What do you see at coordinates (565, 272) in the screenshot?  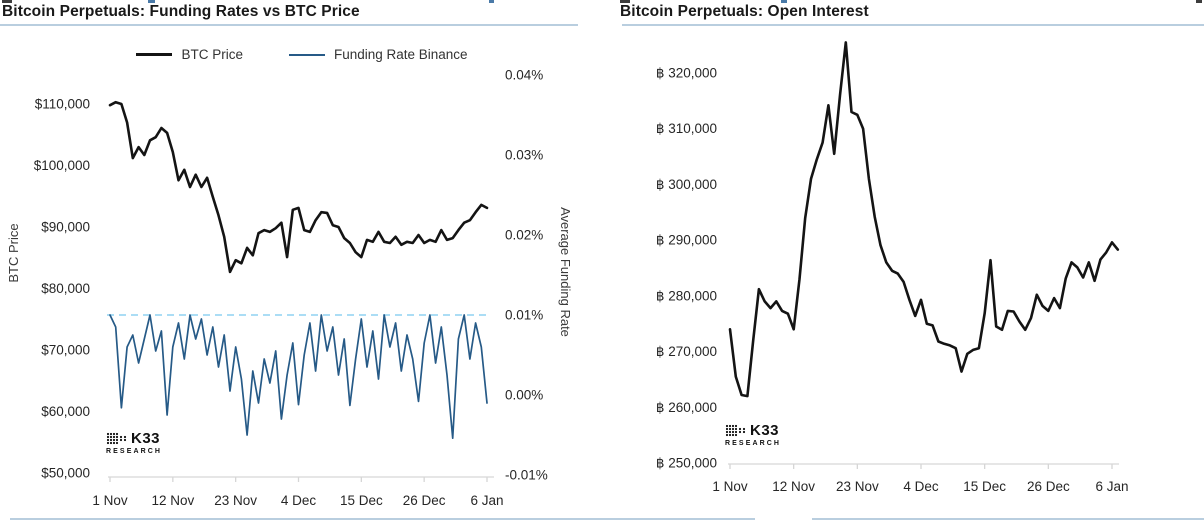 I see `svg-text: Average Funding Rate` at bounding box center [565, 272].